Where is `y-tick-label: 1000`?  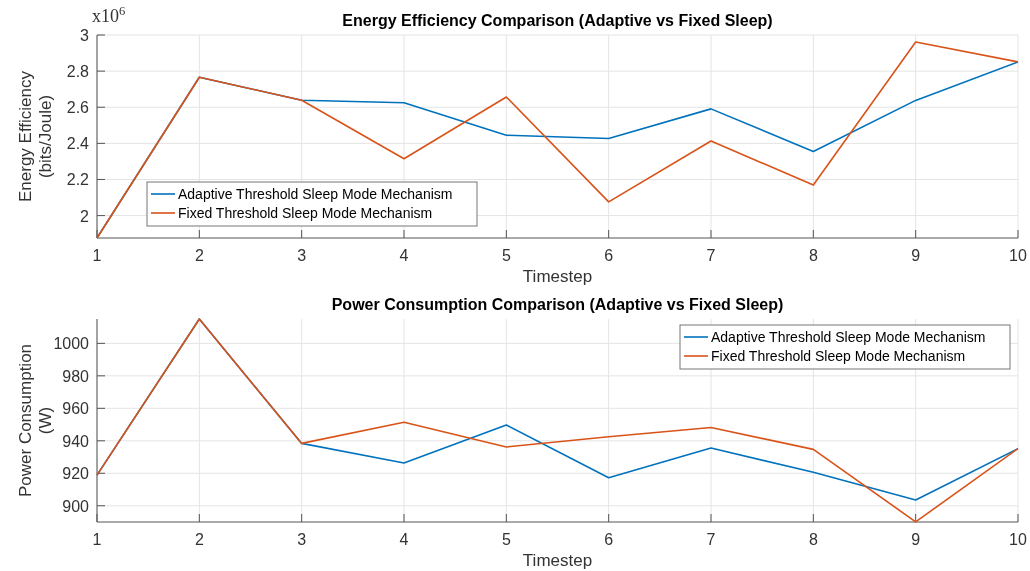 y-tick-label: 1000 is located at coordinates (71, 344).